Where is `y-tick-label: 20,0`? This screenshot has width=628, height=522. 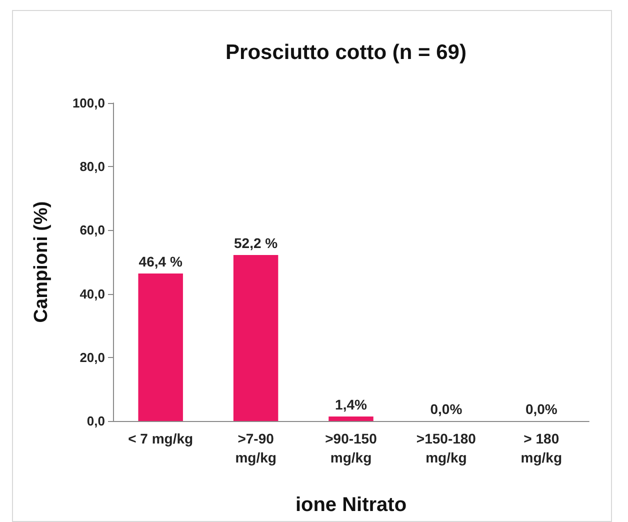 y-tick-label: 20,0 is located at coordinates (92, 357).